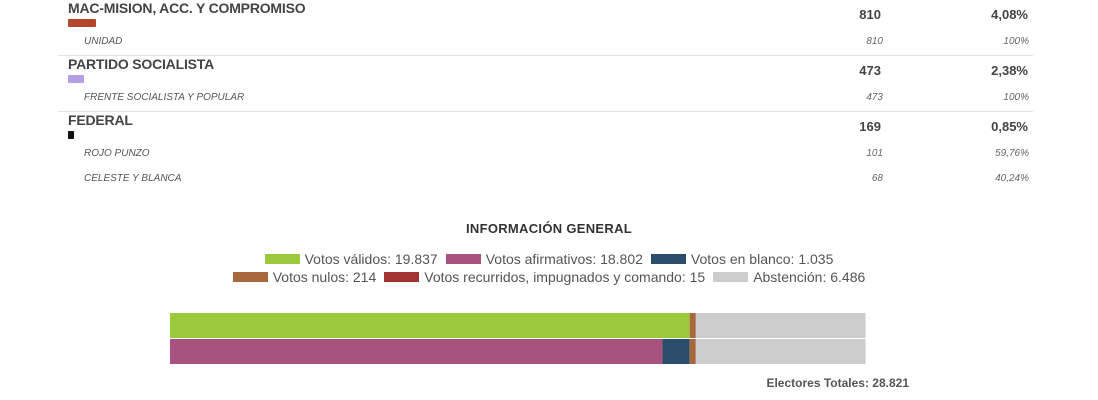 The width and height of the screenshot is (1098, 400). I want to click on legend-item: Abstención: 6.486, so click(789, 277).